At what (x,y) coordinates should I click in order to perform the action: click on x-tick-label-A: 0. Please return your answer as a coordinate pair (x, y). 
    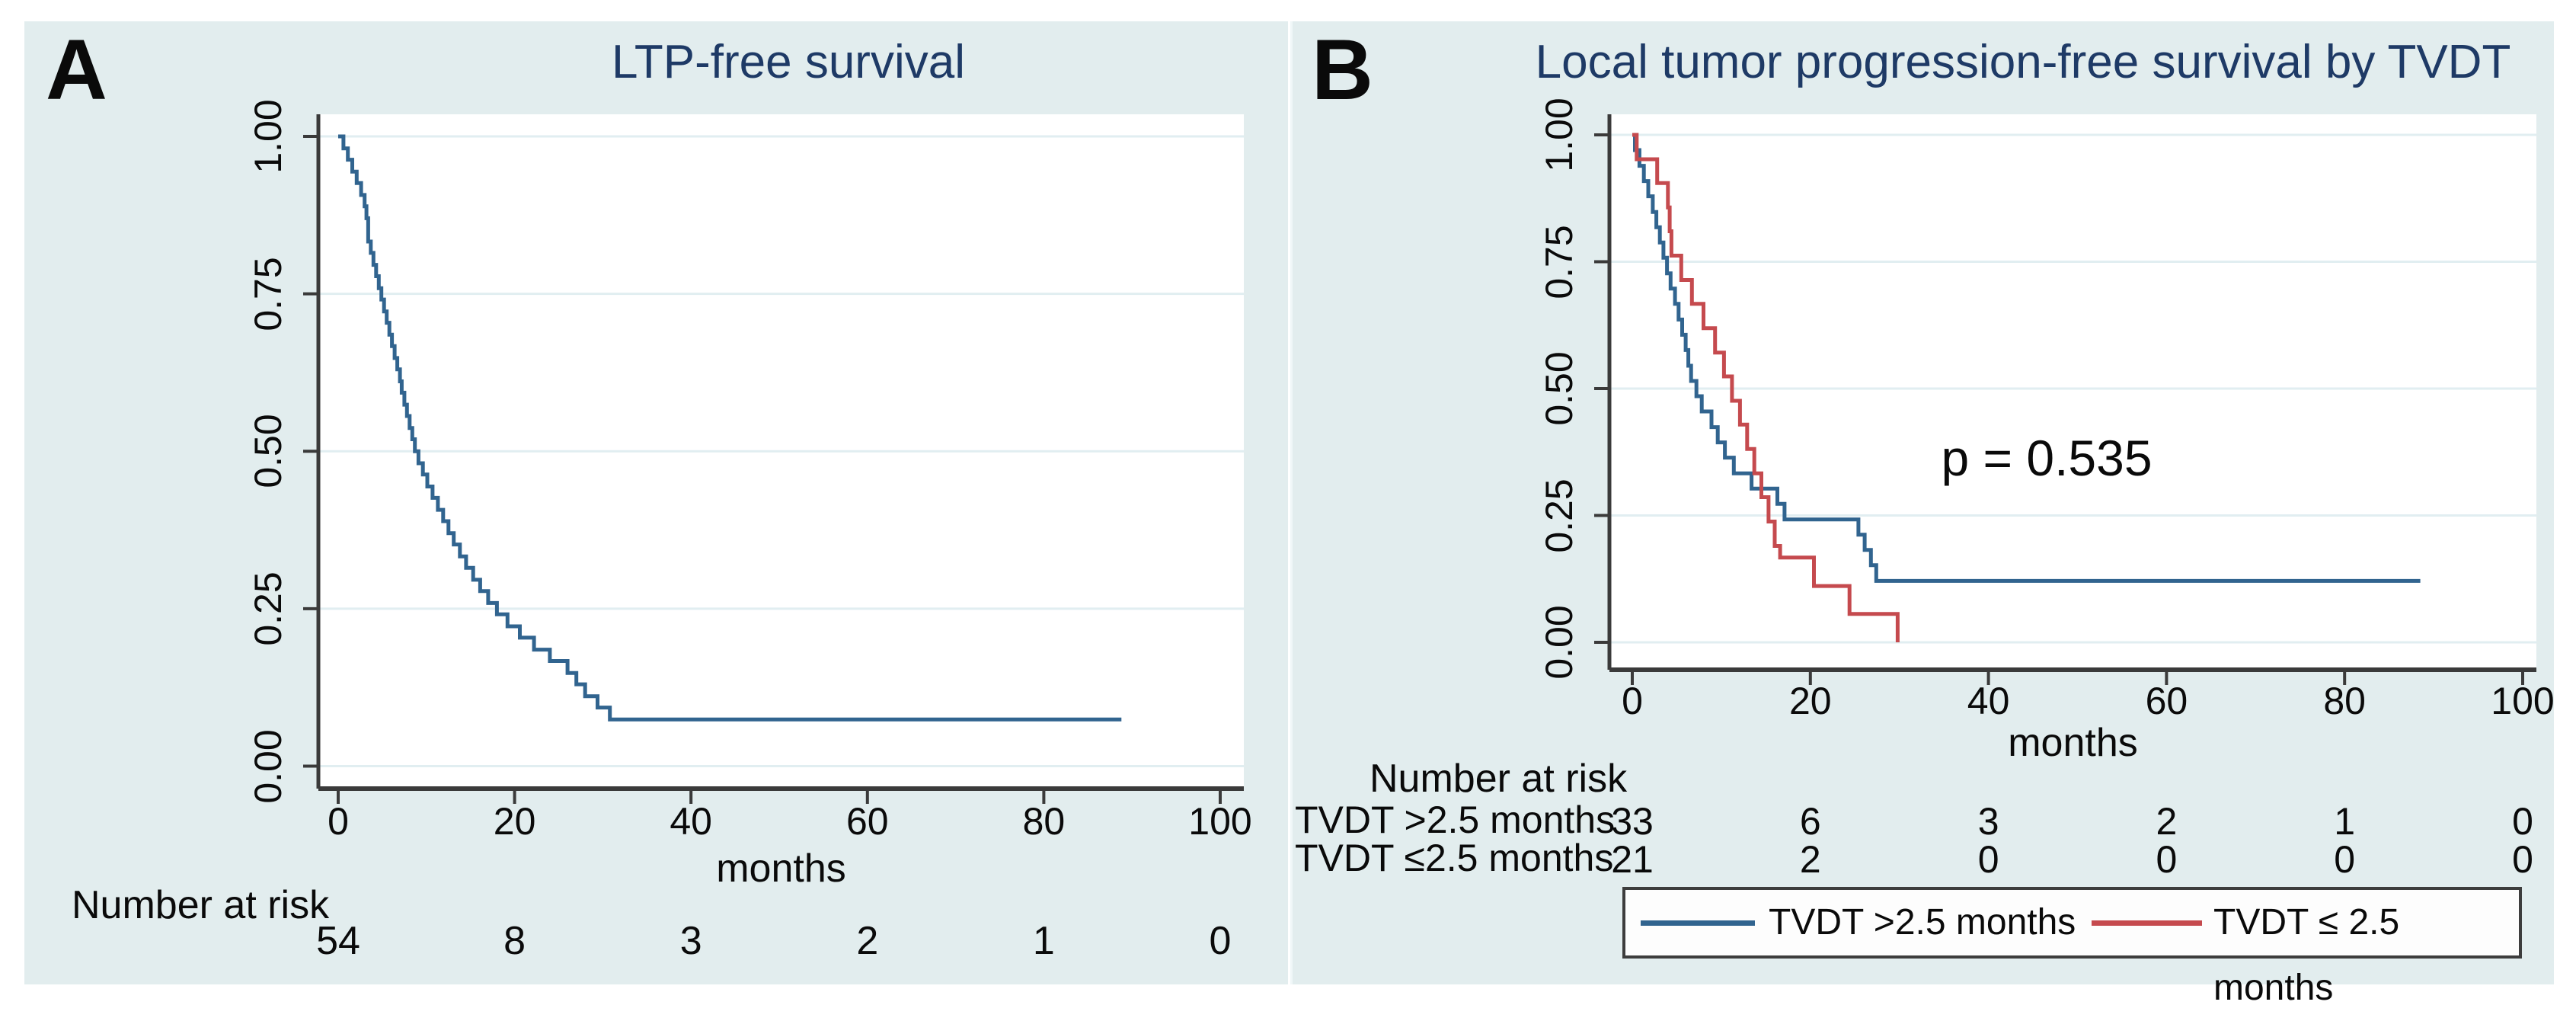
    Looking at the image, I should click on (339, 822).